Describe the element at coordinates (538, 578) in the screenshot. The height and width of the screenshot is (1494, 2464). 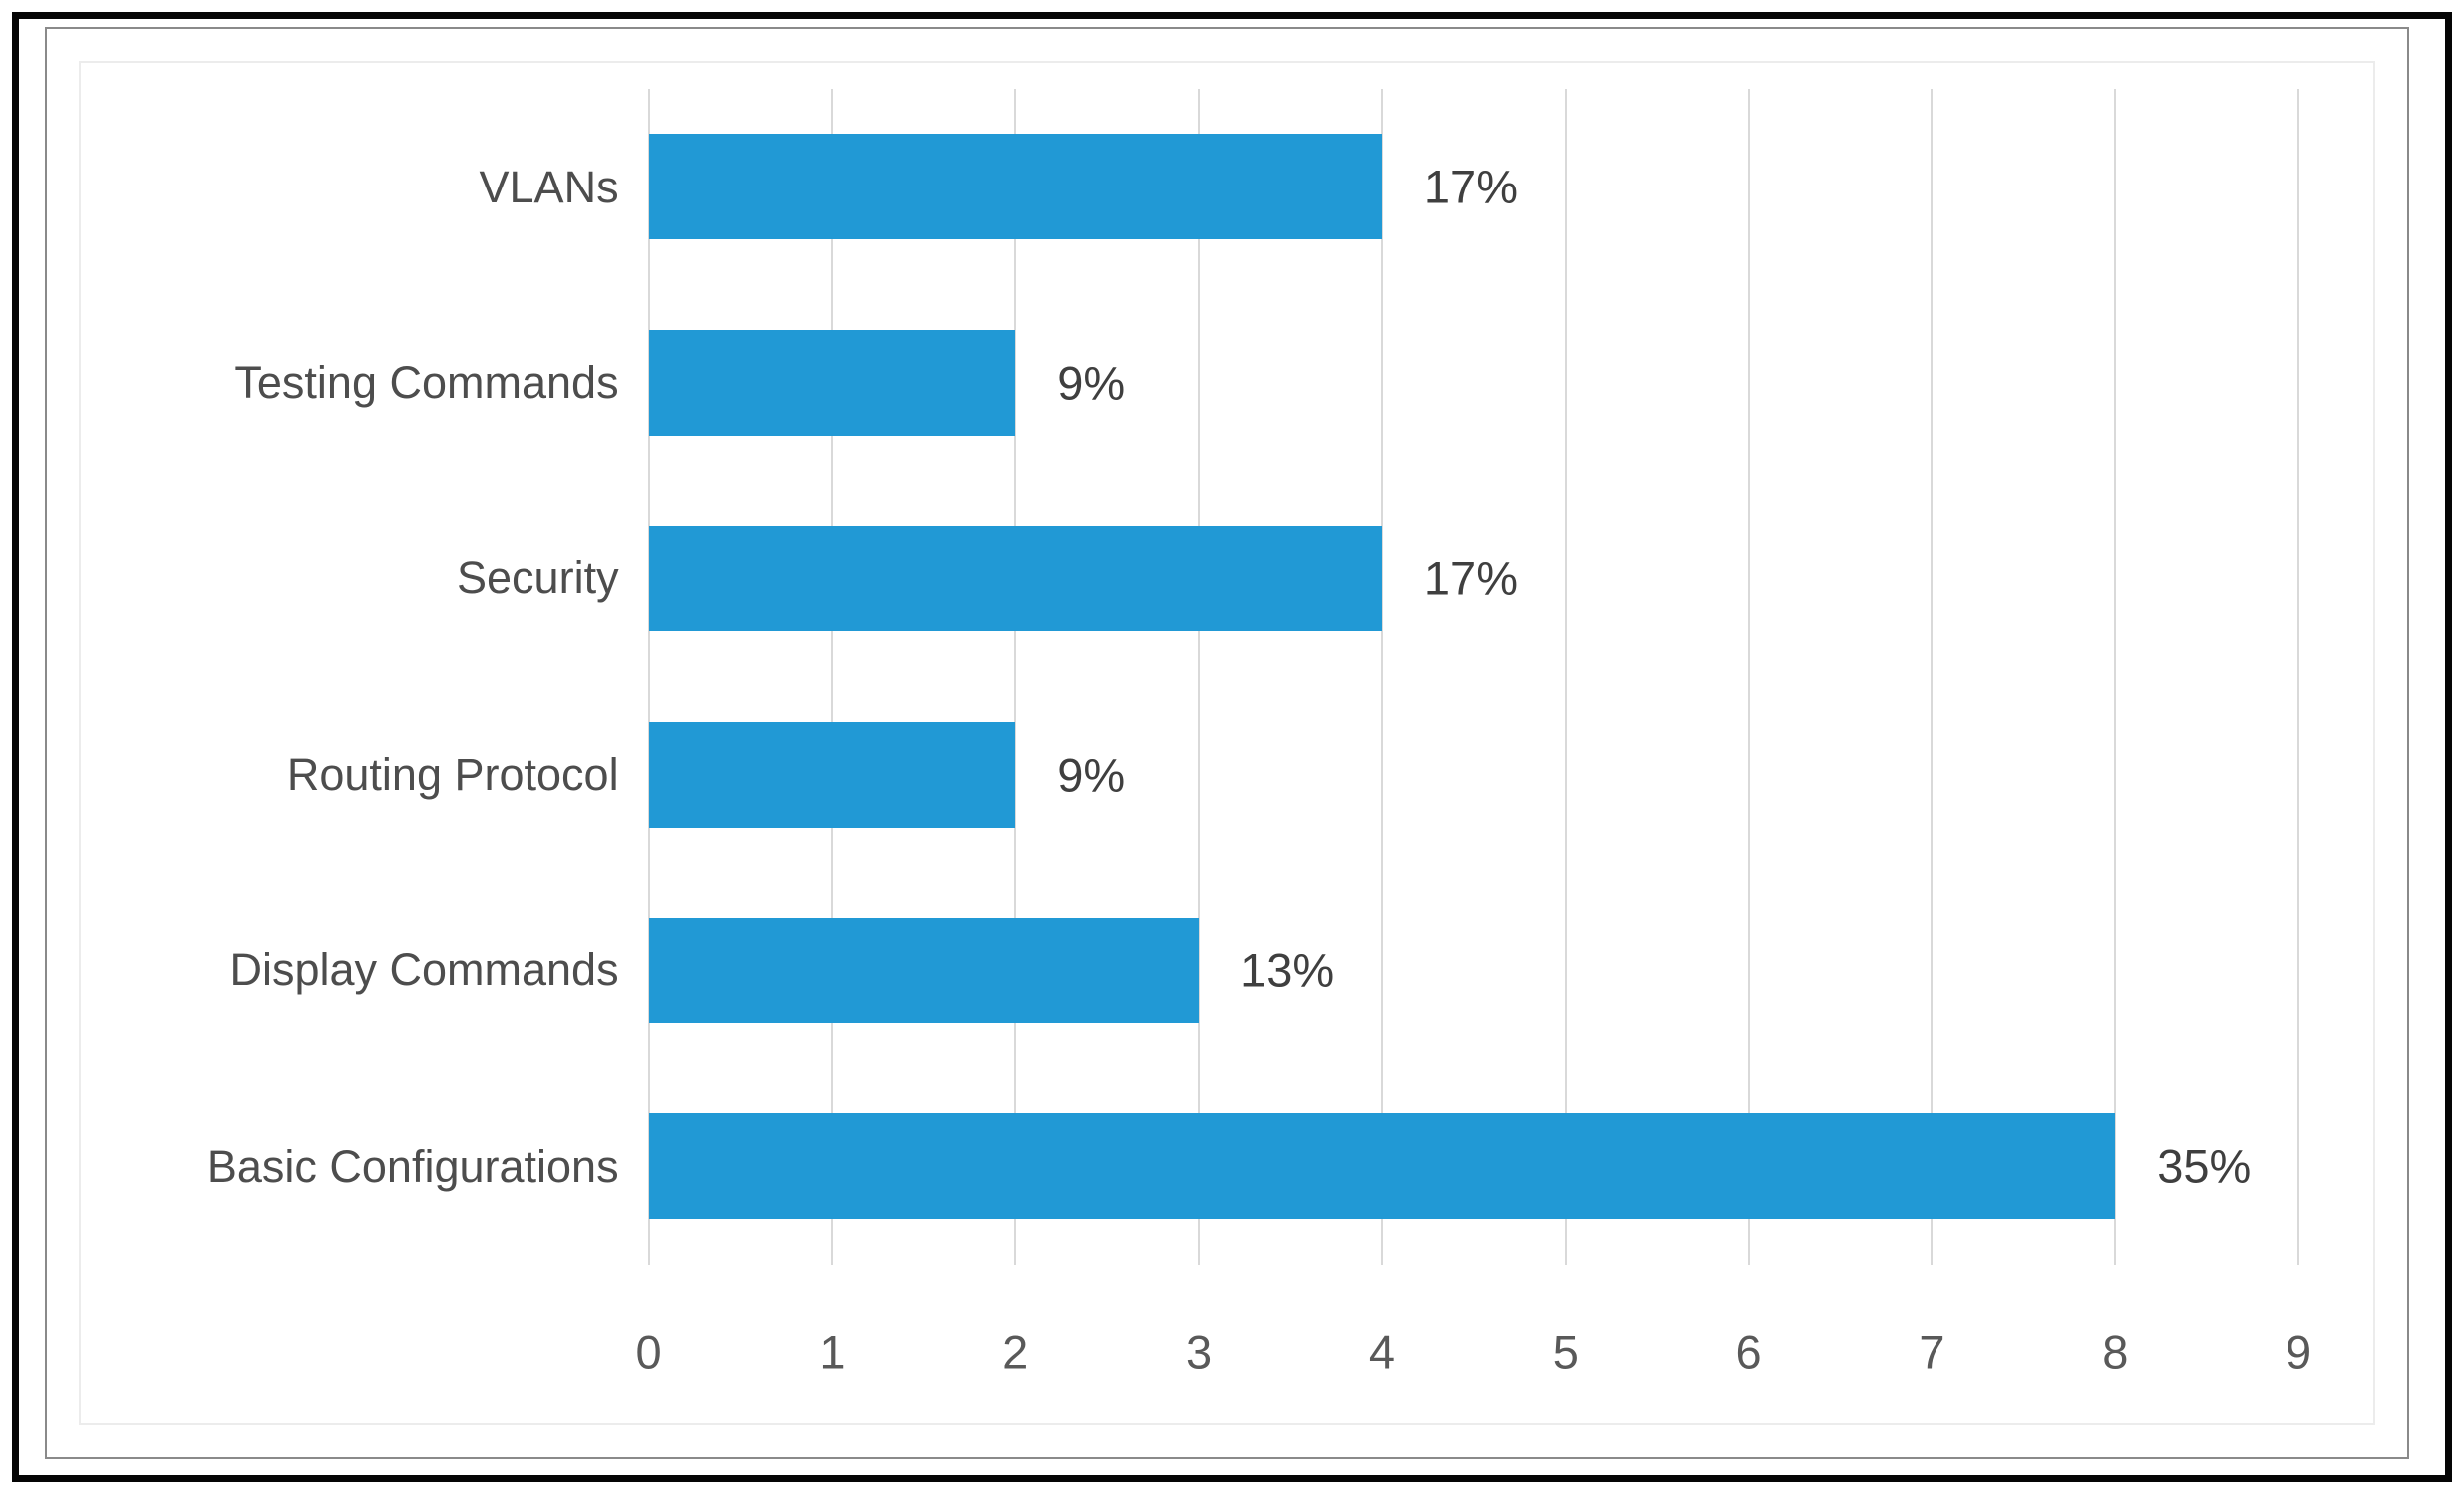
I see `category-label: Security` at that location.